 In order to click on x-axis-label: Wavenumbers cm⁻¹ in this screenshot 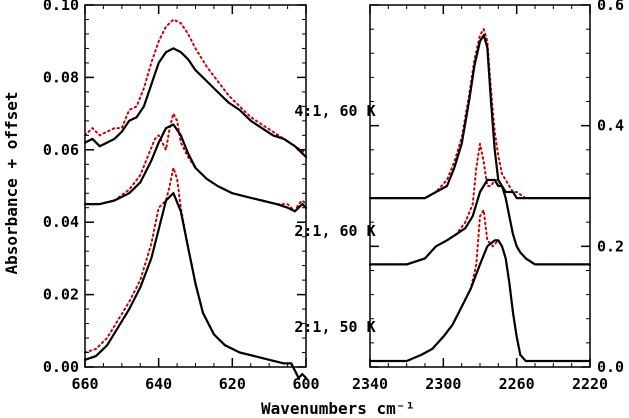, I will do `click(338, 408)`.